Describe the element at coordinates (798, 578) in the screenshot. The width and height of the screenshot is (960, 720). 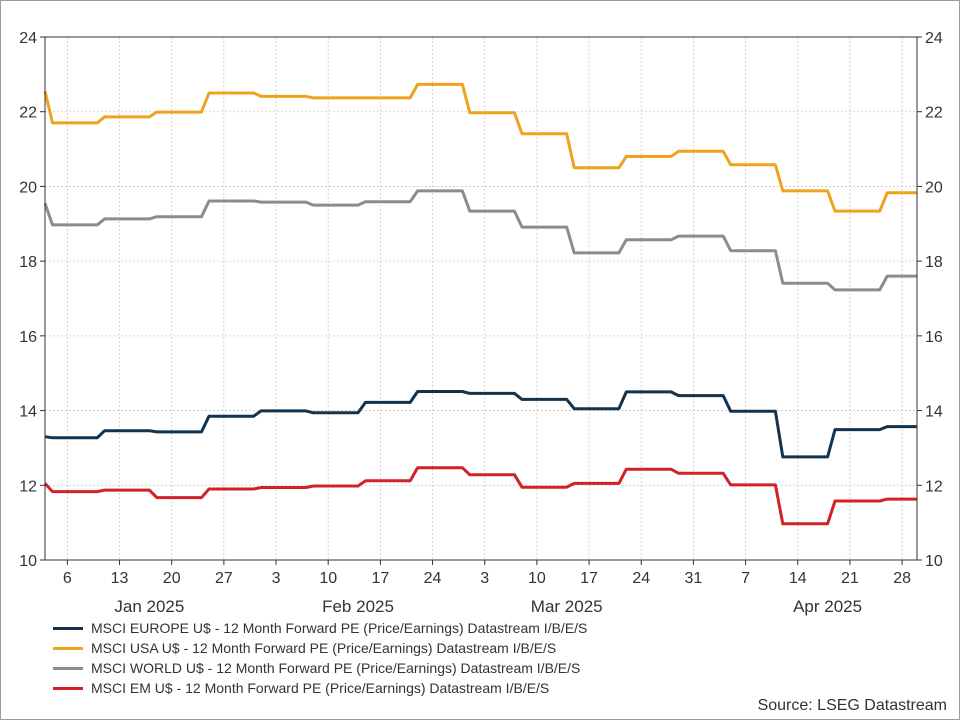
I see `x-tick-label: 14` at that location.